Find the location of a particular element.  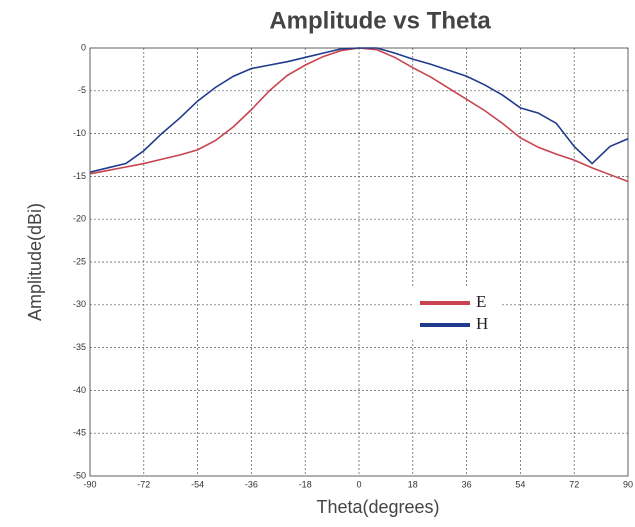

y-tick-label: 0 is located at coordinates (83, 47).